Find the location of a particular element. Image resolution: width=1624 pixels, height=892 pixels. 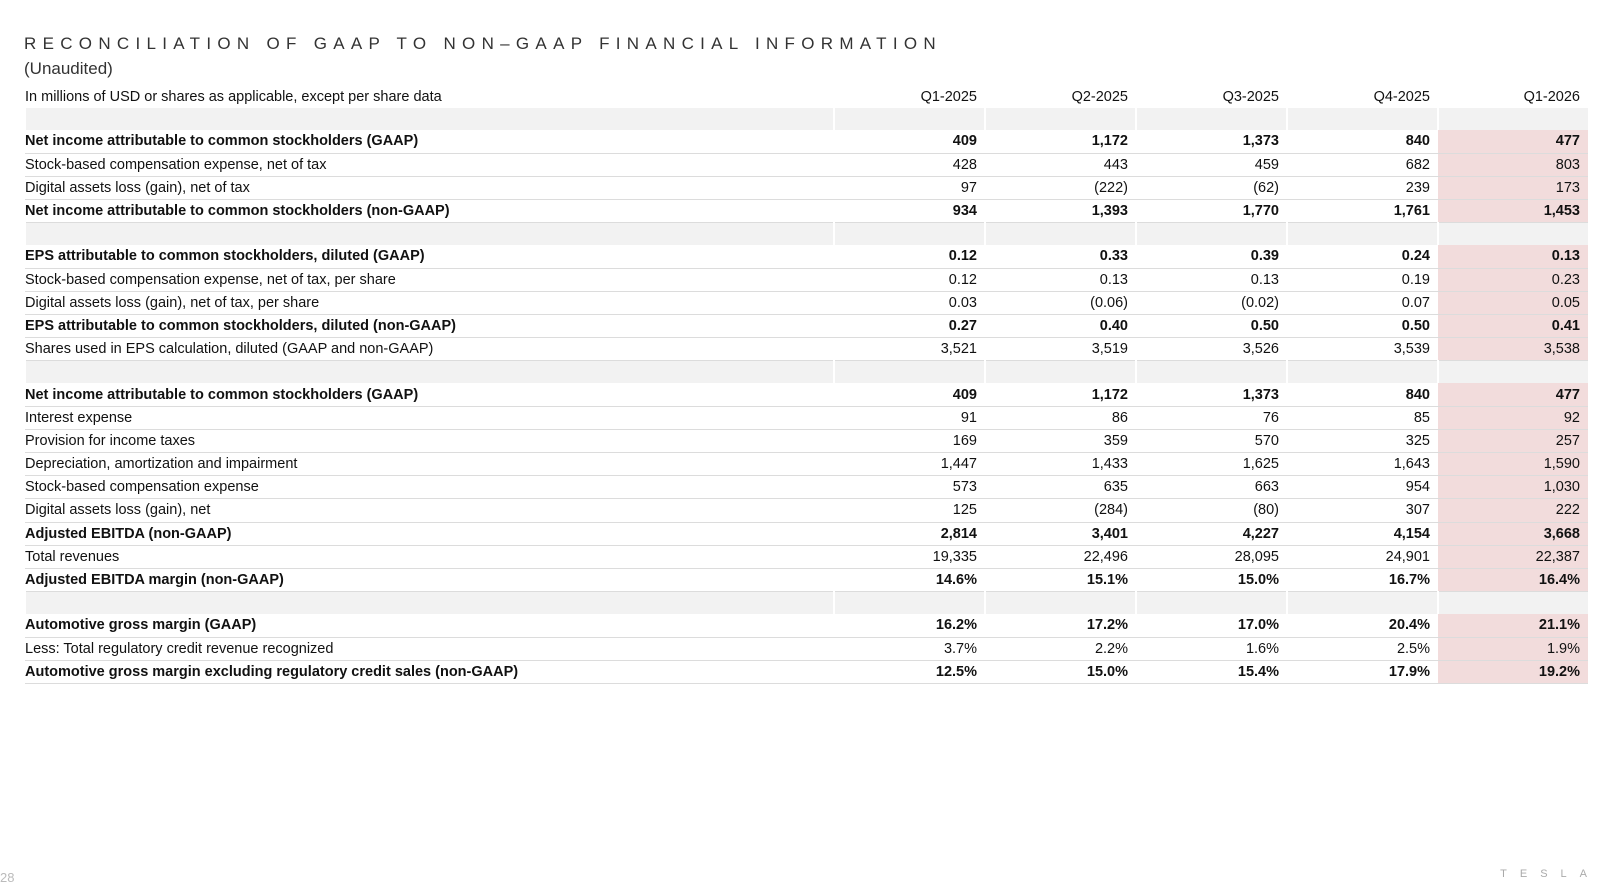

value-cell: 1,590 is located at coordinates (1513, 464).